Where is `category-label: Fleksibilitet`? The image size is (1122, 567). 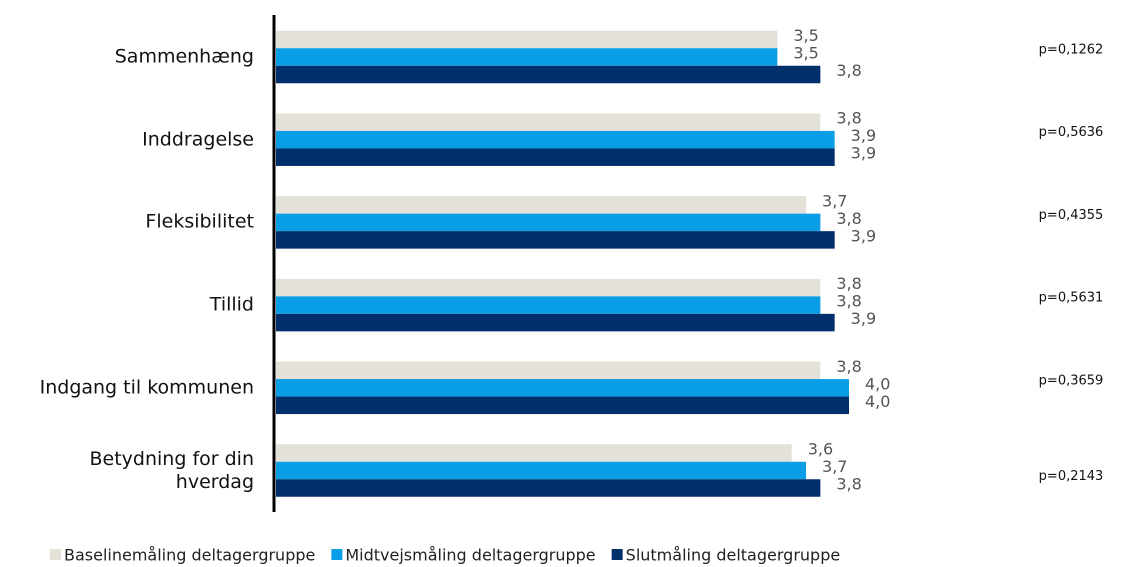 category-label: Fleksibilitet is located at coordinates (199, 221).